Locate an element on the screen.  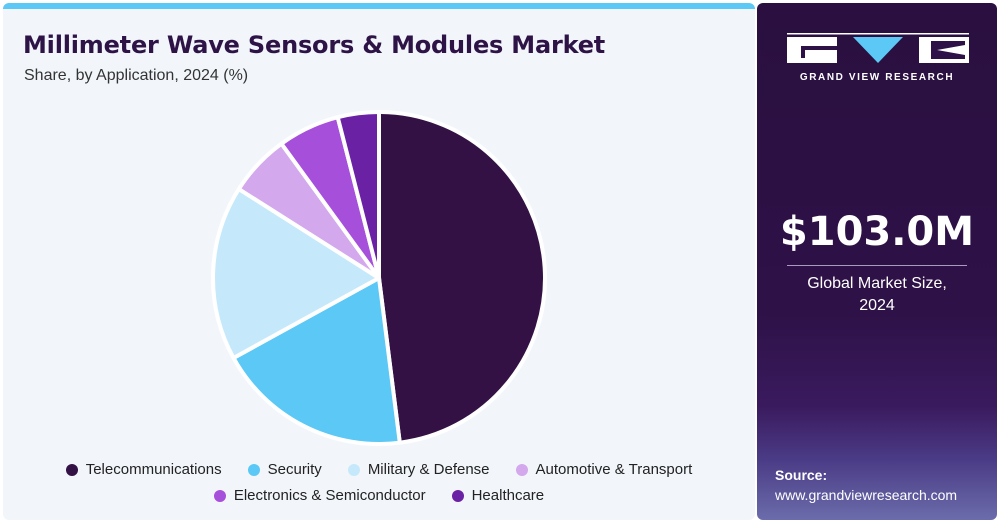
pie-slice-telecommunications is located at coordinates (462, 277).